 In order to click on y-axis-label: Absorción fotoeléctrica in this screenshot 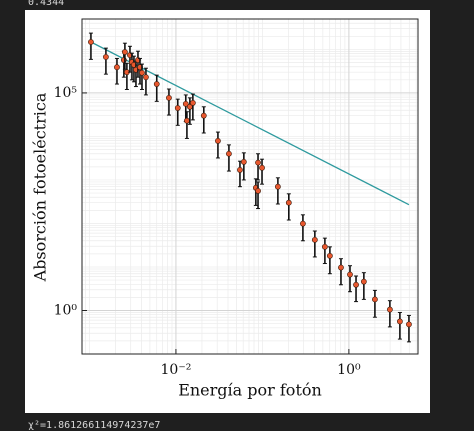, I will do `click(40, 187)`.